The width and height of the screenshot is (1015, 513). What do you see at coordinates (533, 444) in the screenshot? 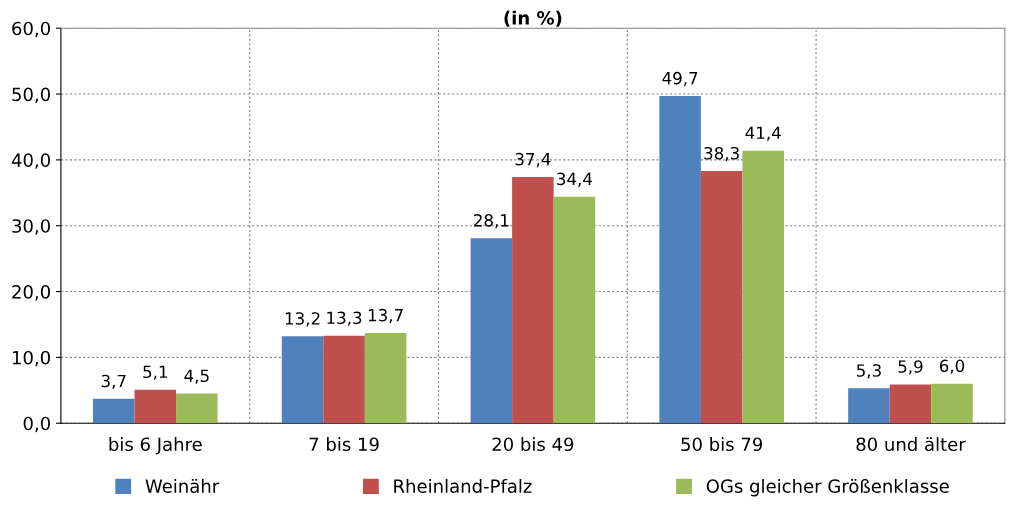
I see `x-tick-label: 20 bis 49` at bounding box center [533, 444].